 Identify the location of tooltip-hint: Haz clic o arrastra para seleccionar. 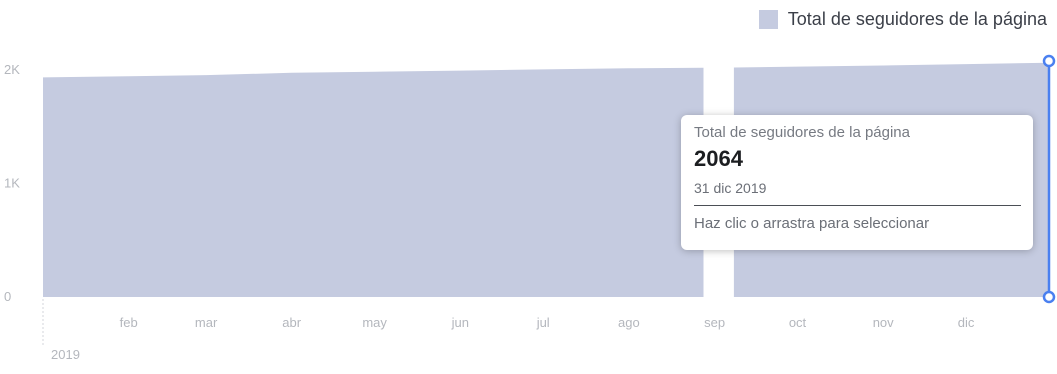
(812, 223).